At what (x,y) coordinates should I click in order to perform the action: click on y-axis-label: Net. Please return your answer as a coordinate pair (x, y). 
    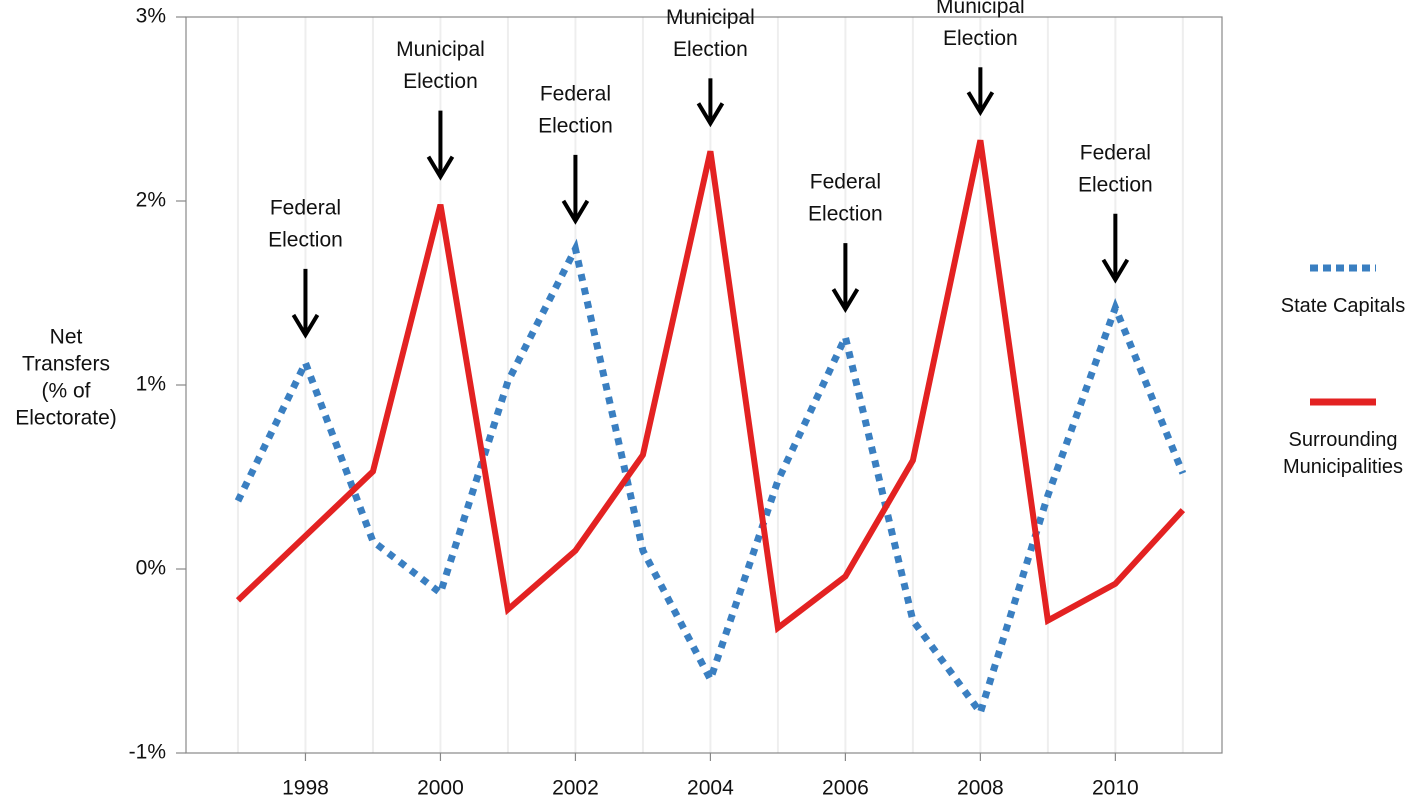
    Looking at the image, I should click on (66, 337).